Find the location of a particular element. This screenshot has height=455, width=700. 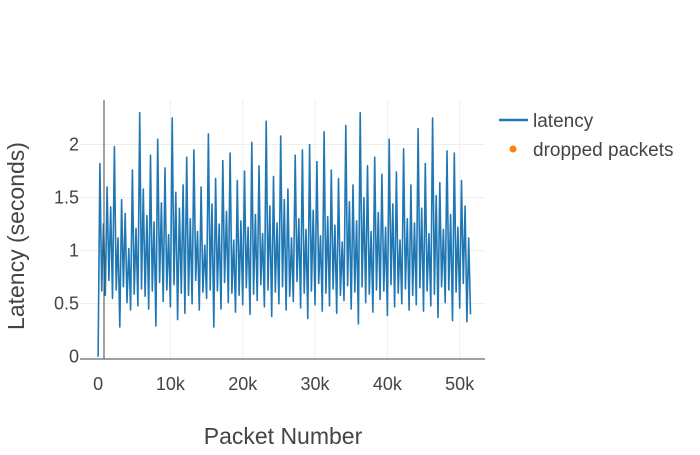

x-tick-label: 40k is located at coordinates (388, 384).